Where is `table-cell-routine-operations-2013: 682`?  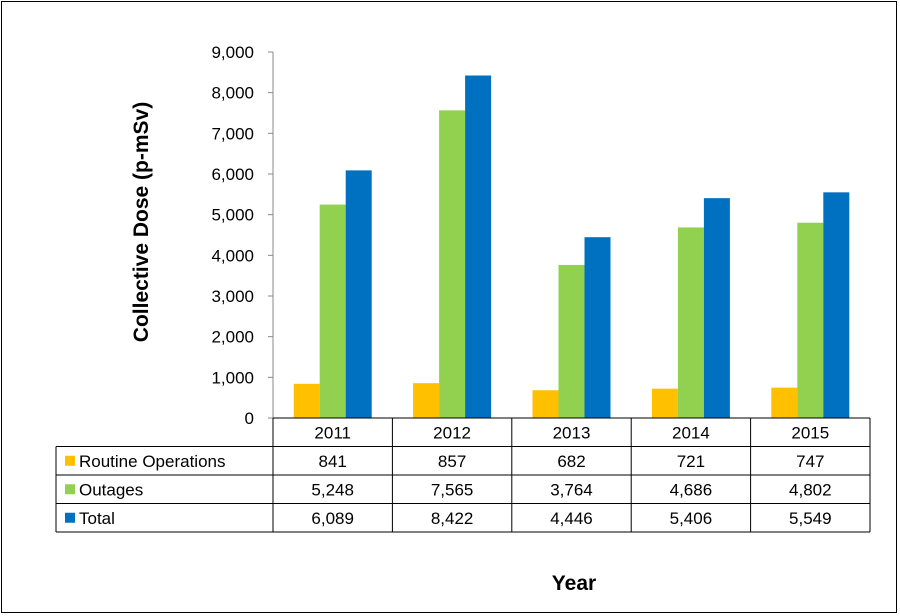
table-cell-routine-operations-2013: 682 is located at coordinates (571, 461).